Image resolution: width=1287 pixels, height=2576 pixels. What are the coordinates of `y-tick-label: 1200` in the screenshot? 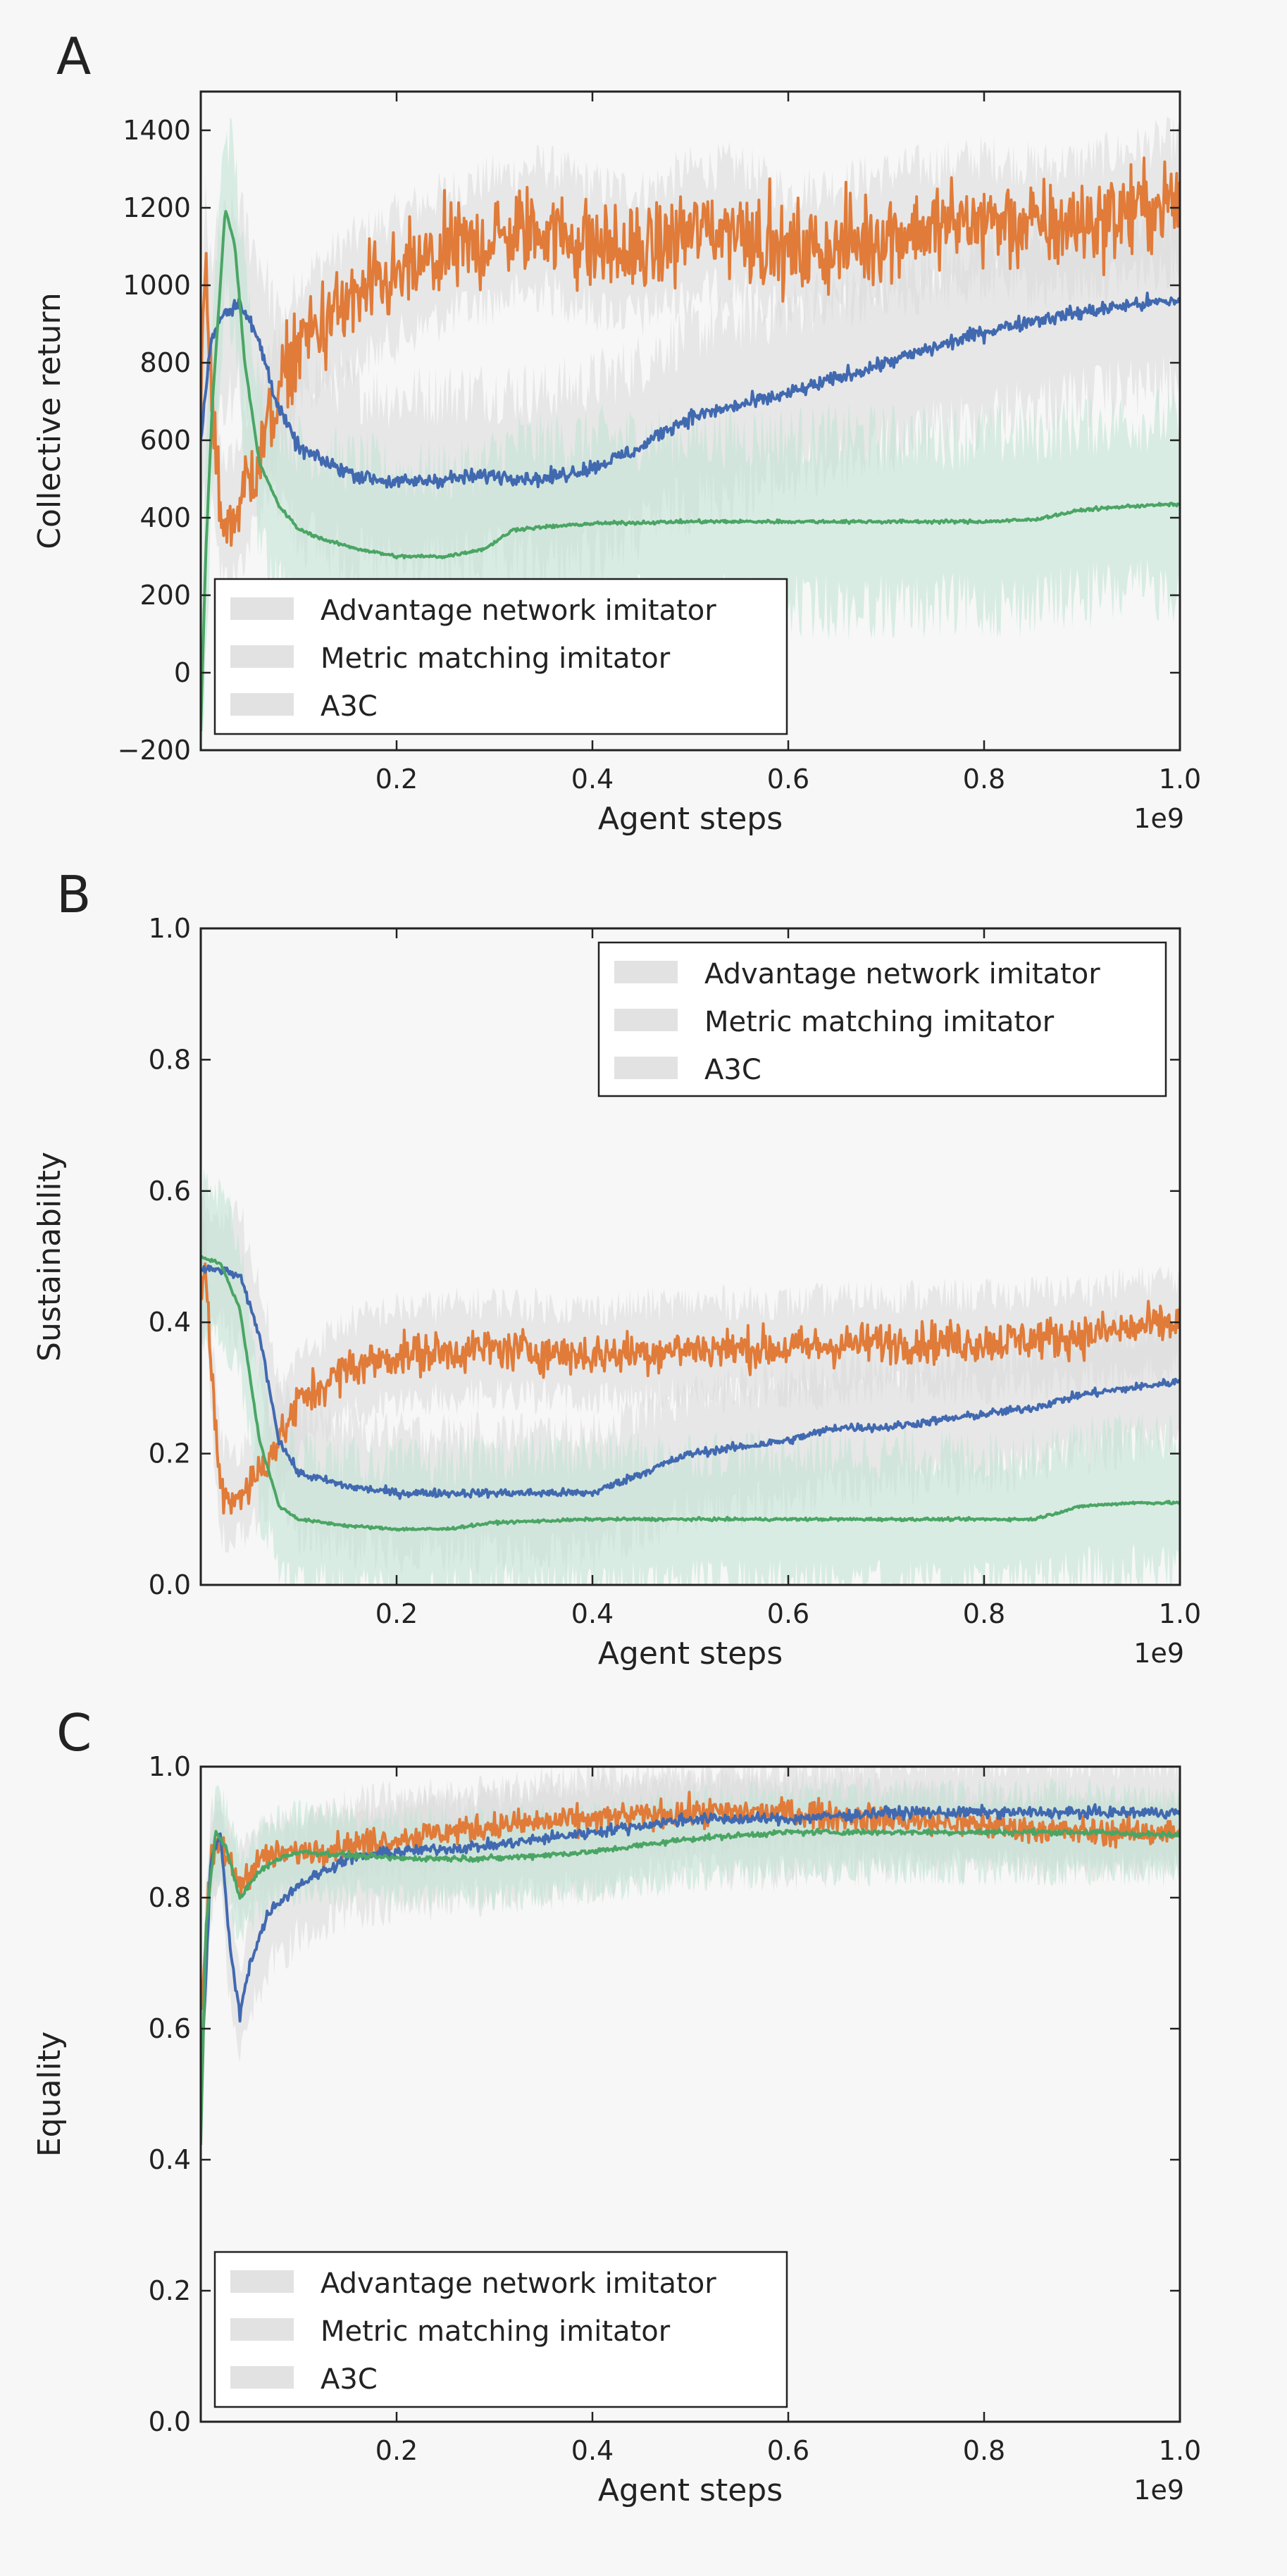 It's located at (157, 207).